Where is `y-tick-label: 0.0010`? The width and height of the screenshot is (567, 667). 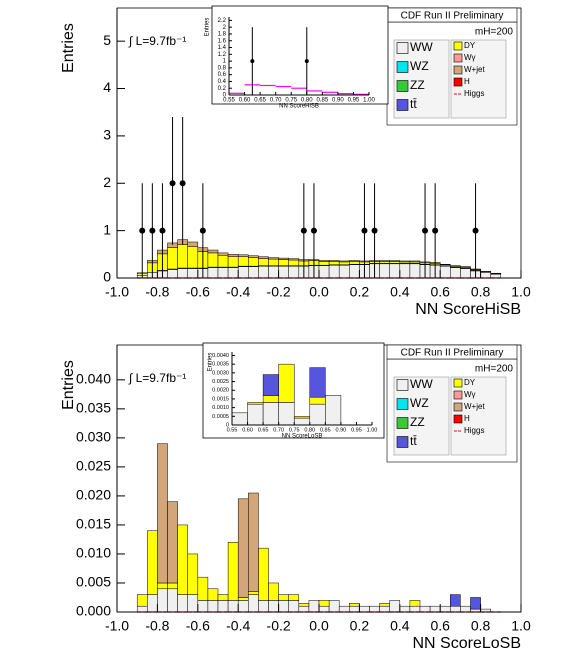 y-tick-label: 0.0010 is located at coordinates (220, 408).